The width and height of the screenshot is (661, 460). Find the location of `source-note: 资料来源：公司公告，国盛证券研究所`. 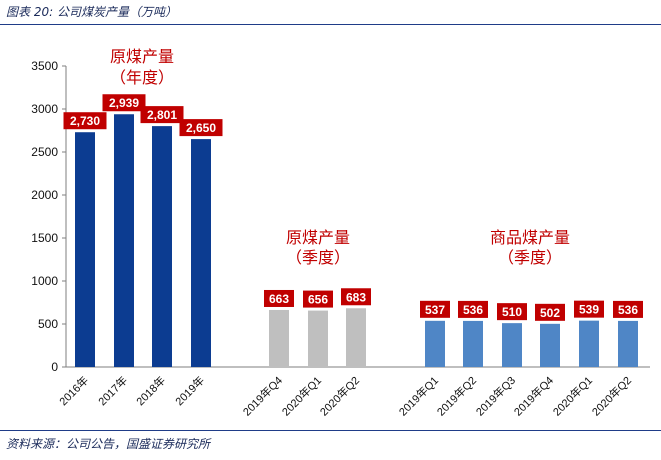

source-note: 资料来源：公司公告，国盛证券研究所 is located at coordinates (108, 444).